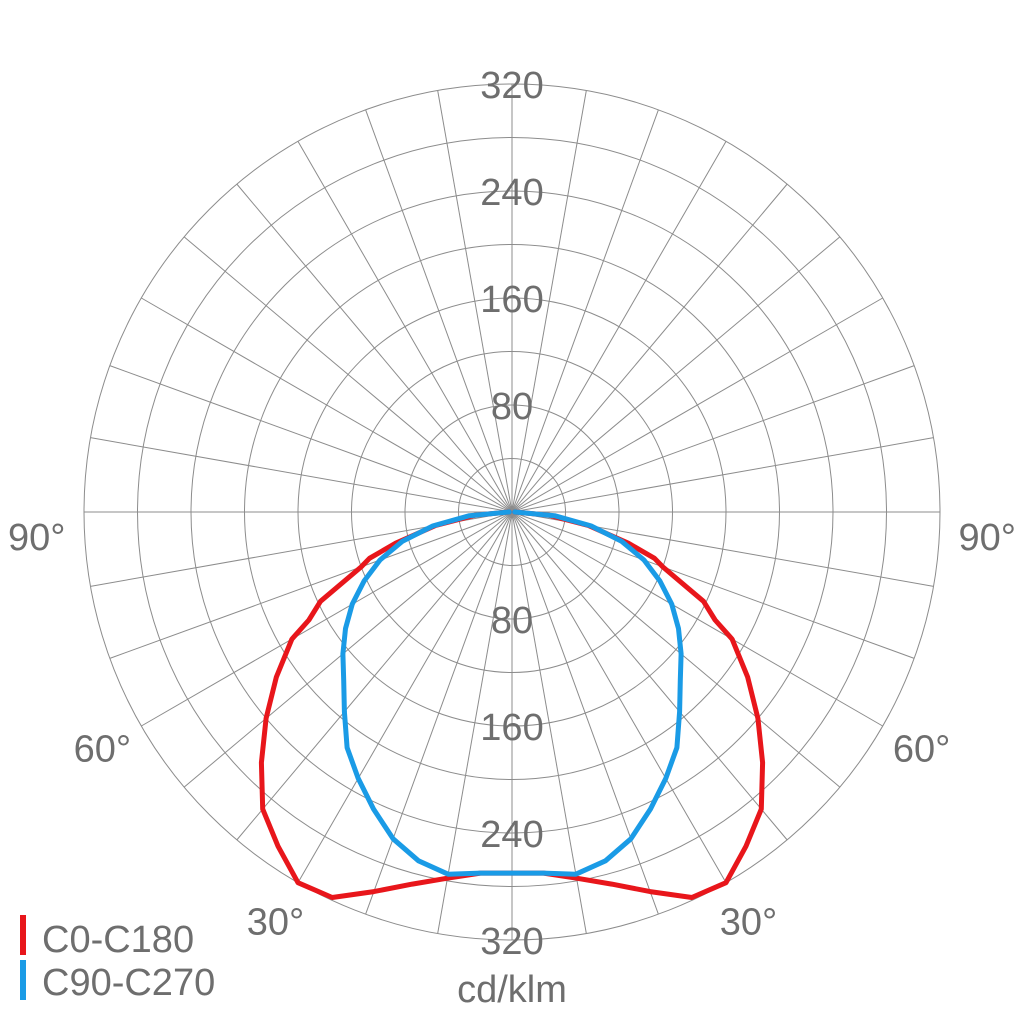  I want to click on angle-label-right-60: 60°, so click(921, 750).